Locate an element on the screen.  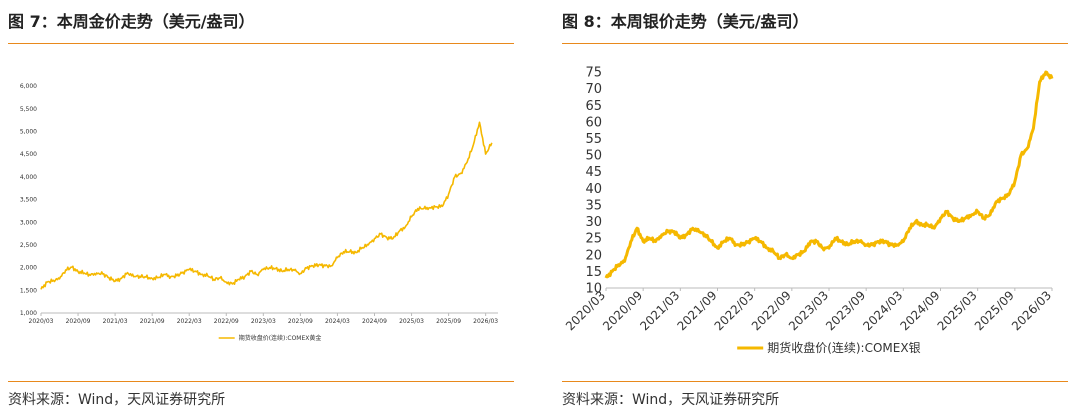
y-tick-label: 6,000 is located at coordinates (28, 86).